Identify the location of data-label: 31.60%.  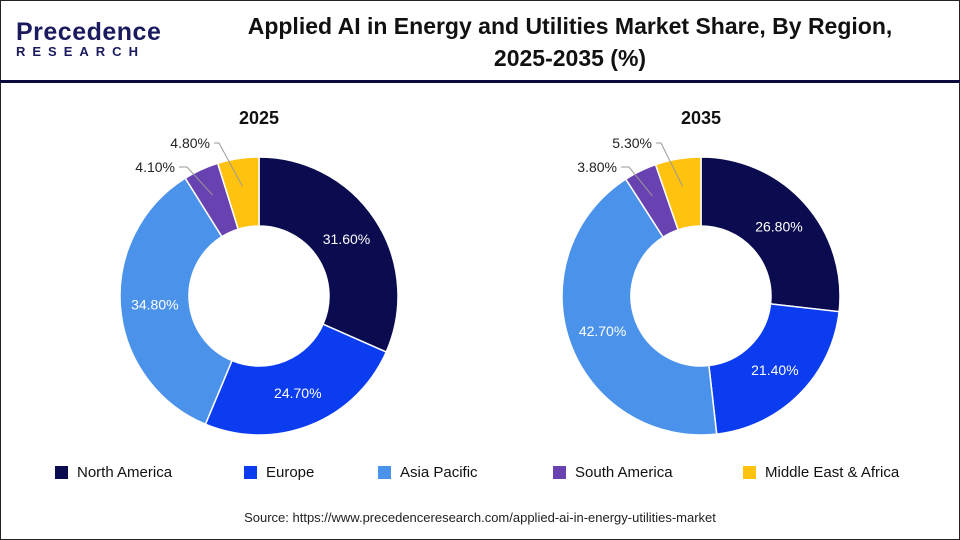
(346, 239).